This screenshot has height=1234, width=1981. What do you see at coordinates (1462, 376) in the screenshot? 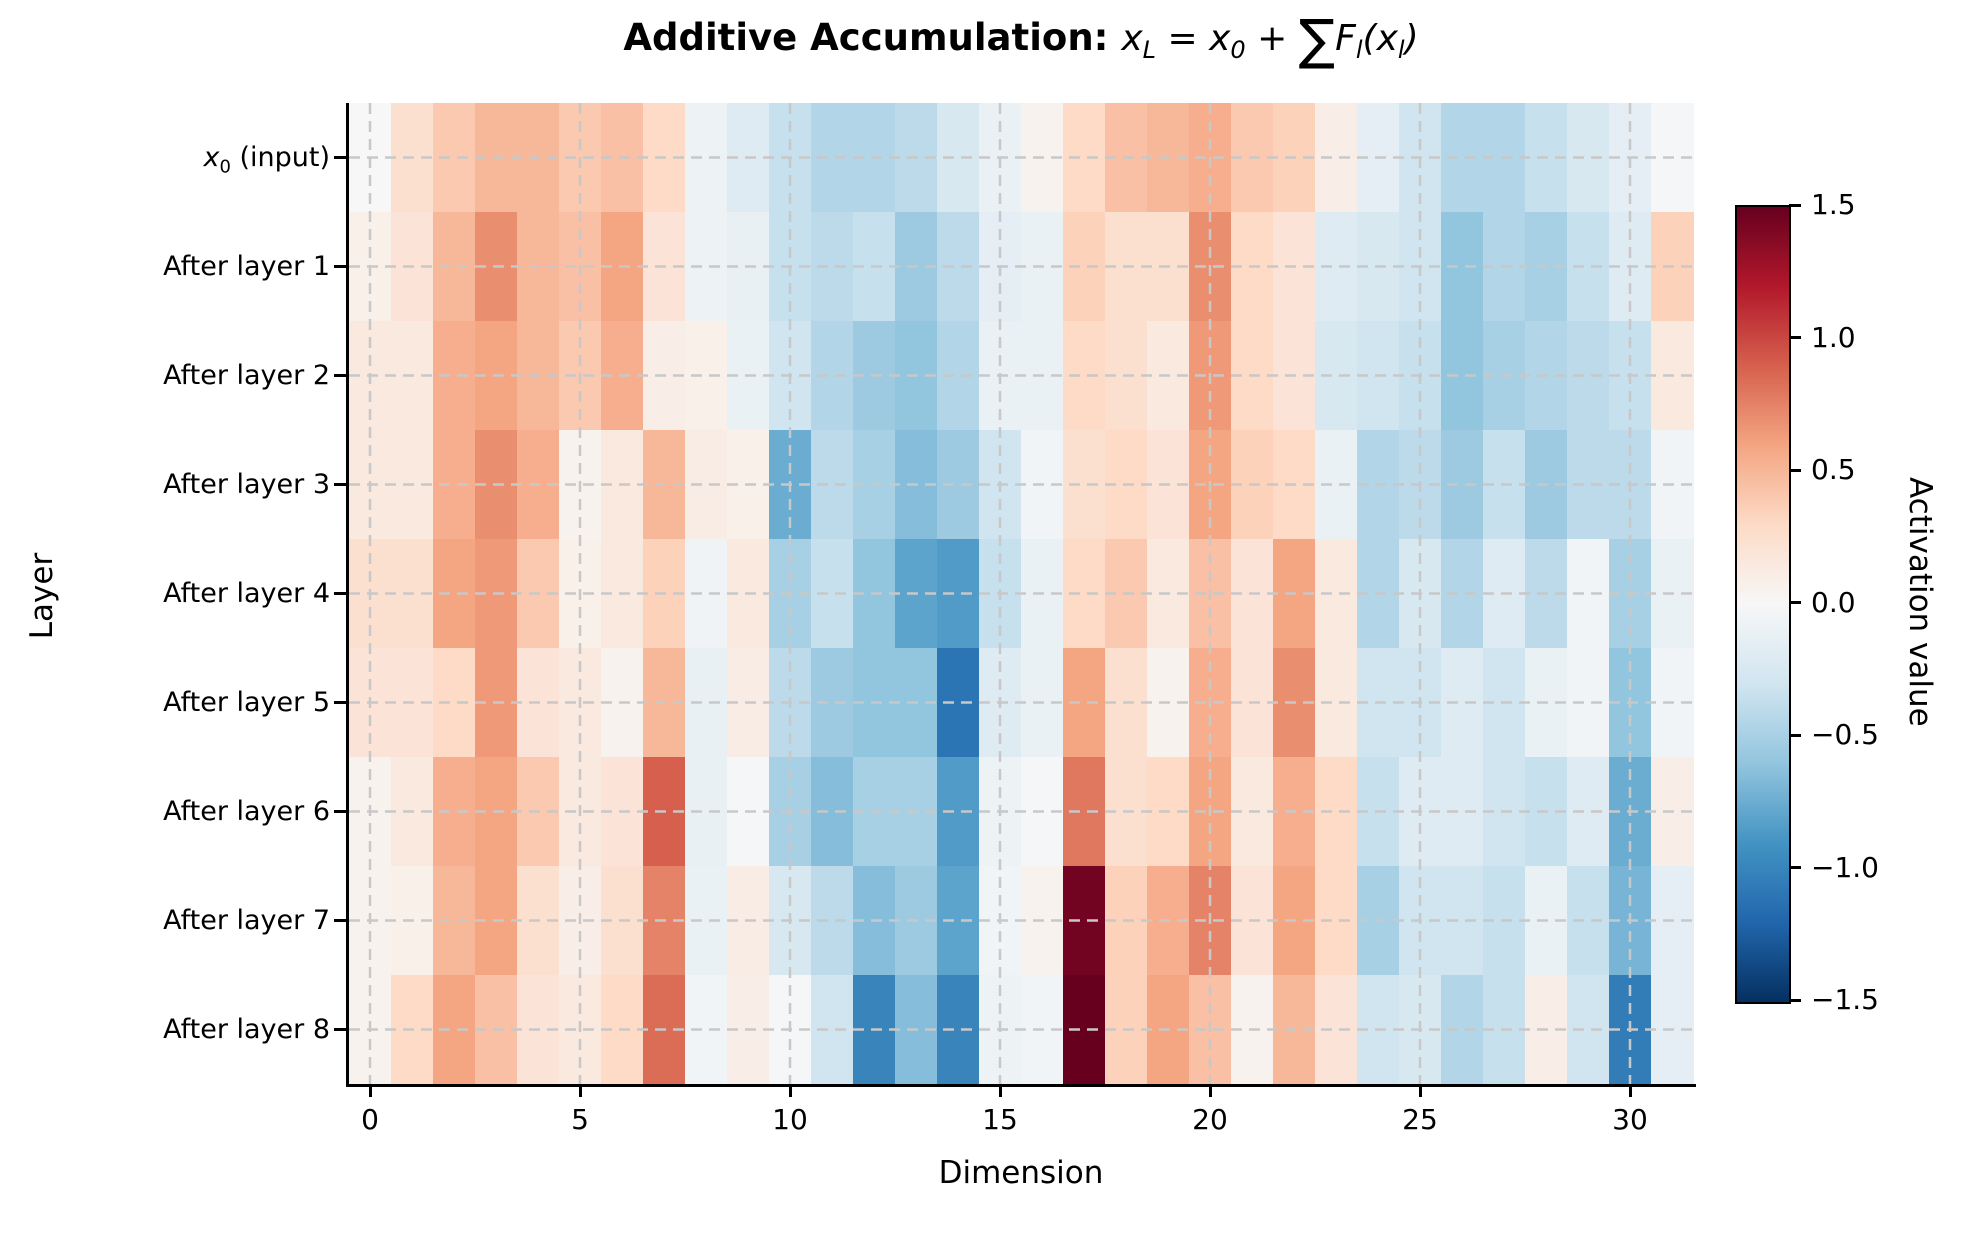
I see `heatmap-cell-r2c26` at bounding box center [1462, 376].